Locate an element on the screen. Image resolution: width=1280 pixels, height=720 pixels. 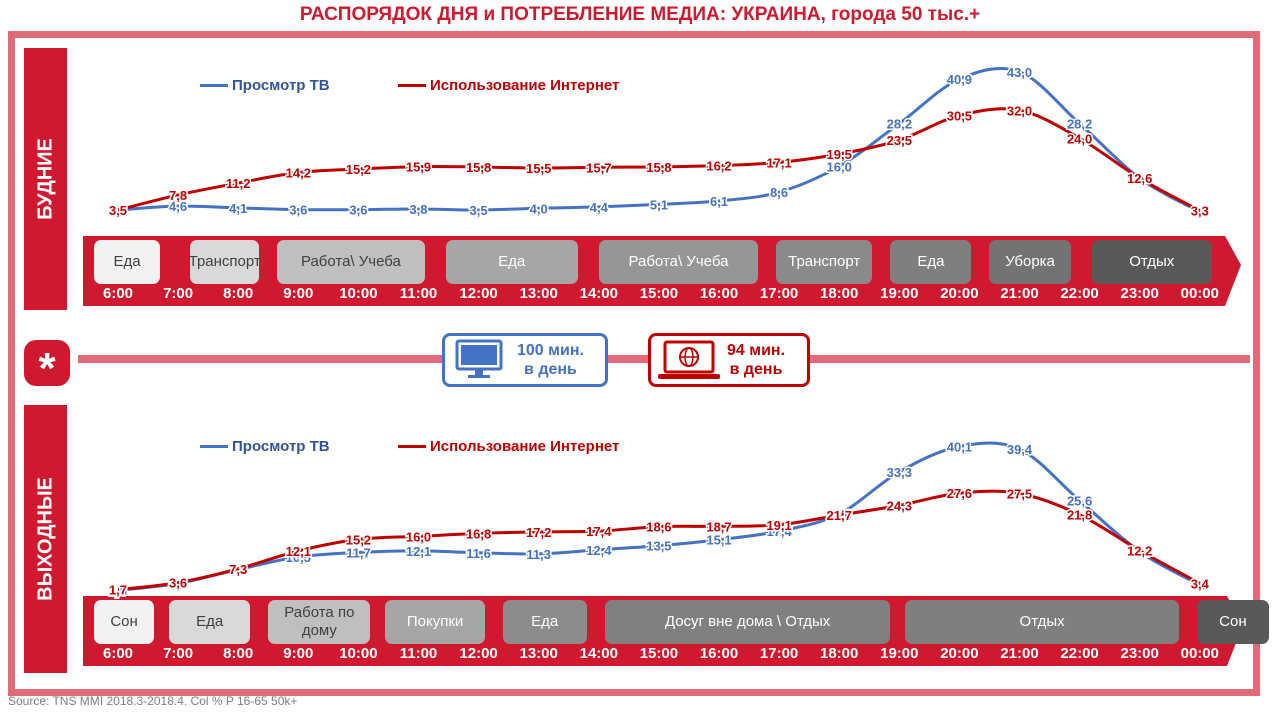
tv-minutes-box: 100 мин. в день is located at coordinates (525, 360).